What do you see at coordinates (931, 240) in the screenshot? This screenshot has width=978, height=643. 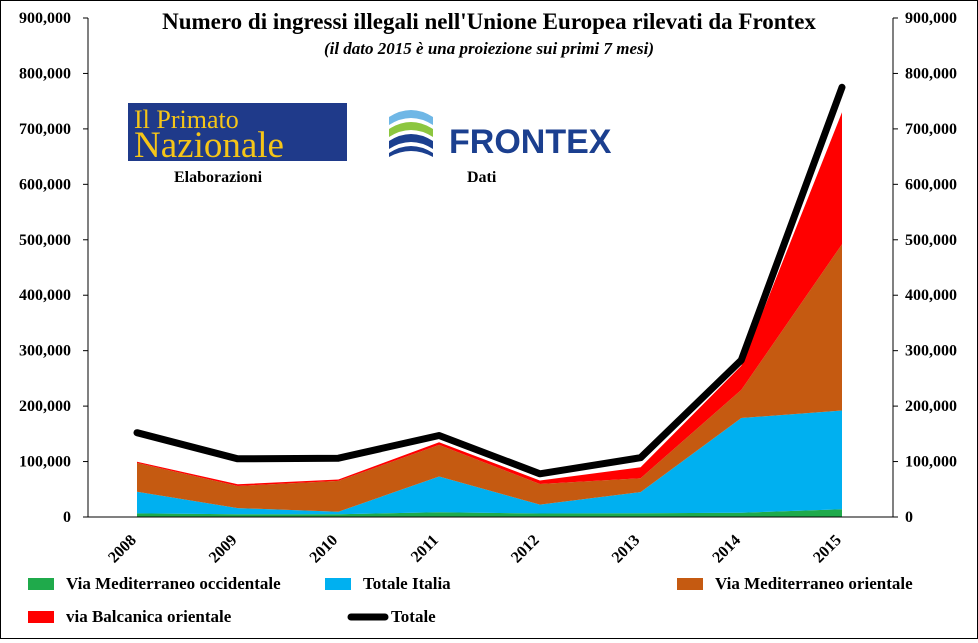 I see `y-tick-label-right: 500,000` at bounding box center [931, 240].